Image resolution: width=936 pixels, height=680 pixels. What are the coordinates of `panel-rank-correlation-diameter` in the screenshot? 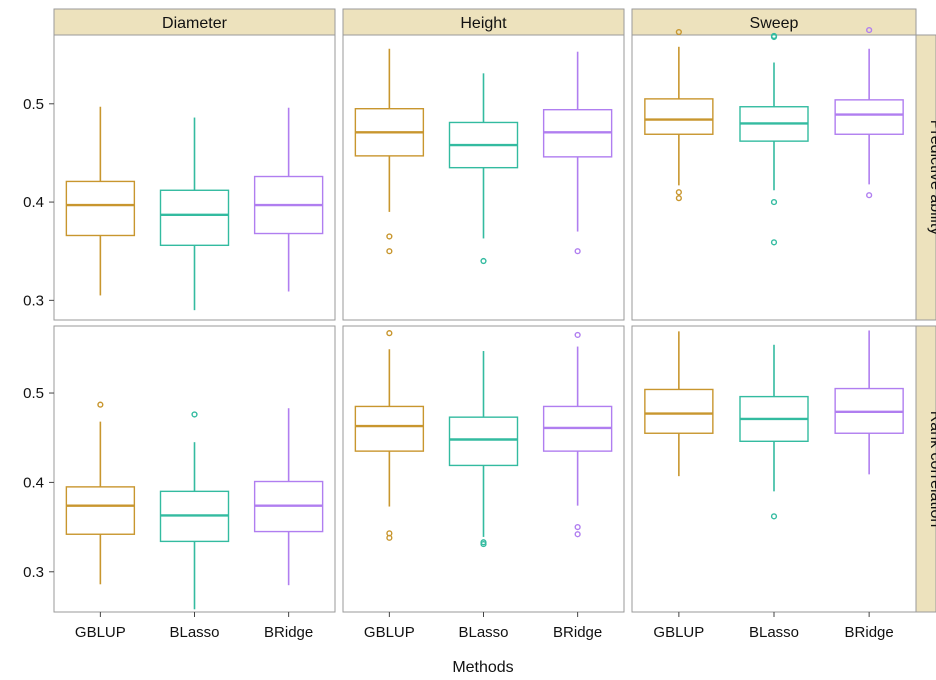 It's located at (194, 505).